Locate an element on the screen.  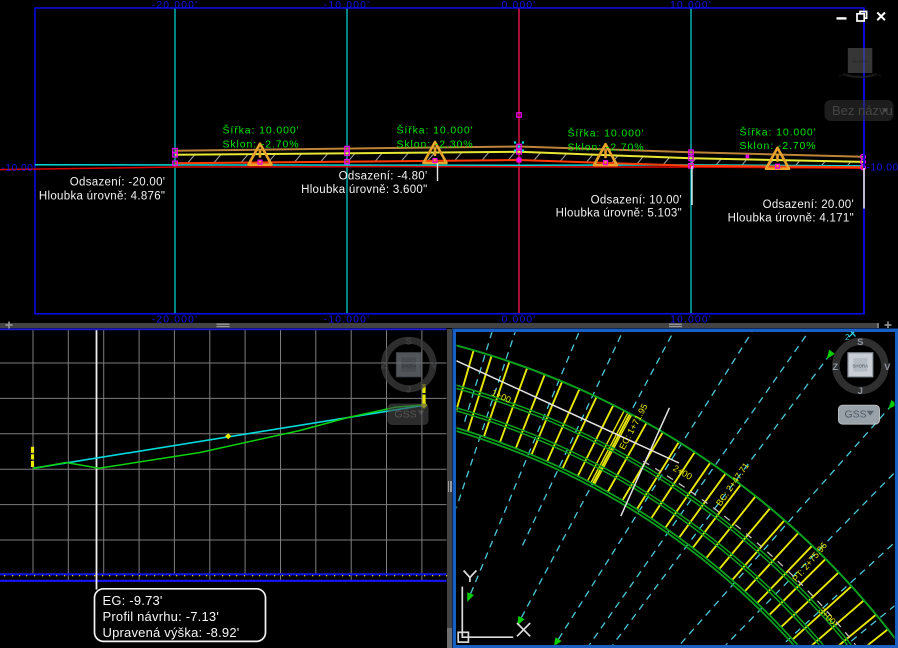
svg-text: Profil návrhu: -7.13' is located at coordinates (161, 616).